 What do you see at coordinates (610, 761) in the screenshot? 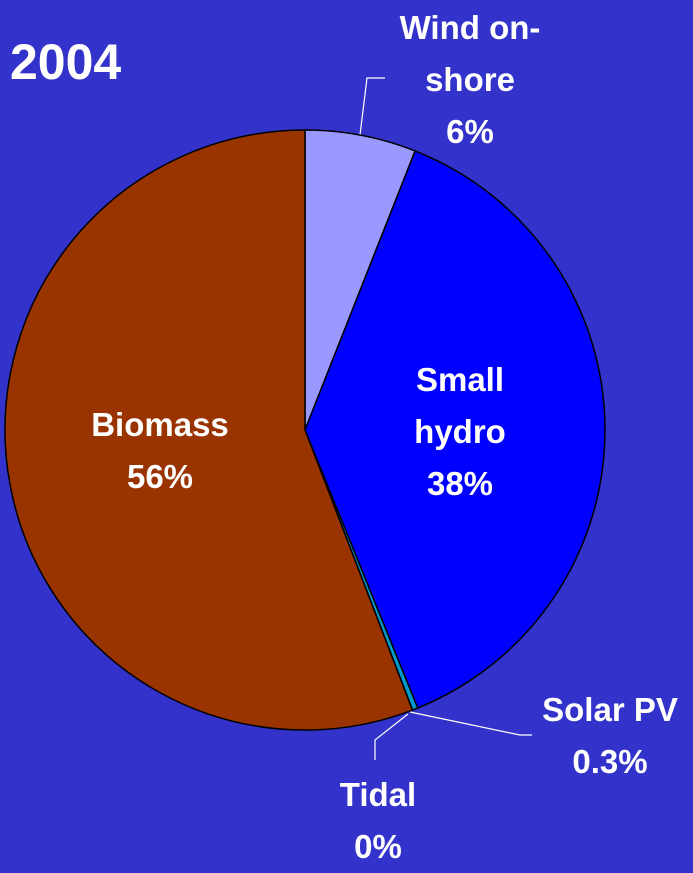
I see `value-label: 0.3%` at bounding box center [610, 761].